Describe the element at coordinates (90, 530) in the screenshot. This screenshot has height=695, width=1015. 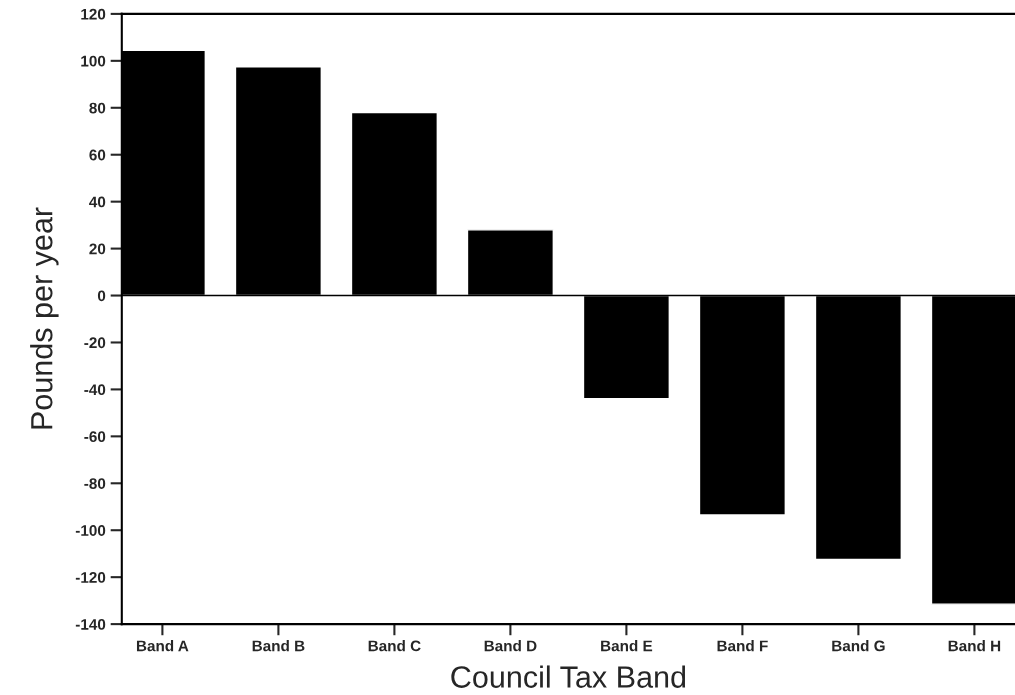
I see `y-tick-label: -100` at that location.